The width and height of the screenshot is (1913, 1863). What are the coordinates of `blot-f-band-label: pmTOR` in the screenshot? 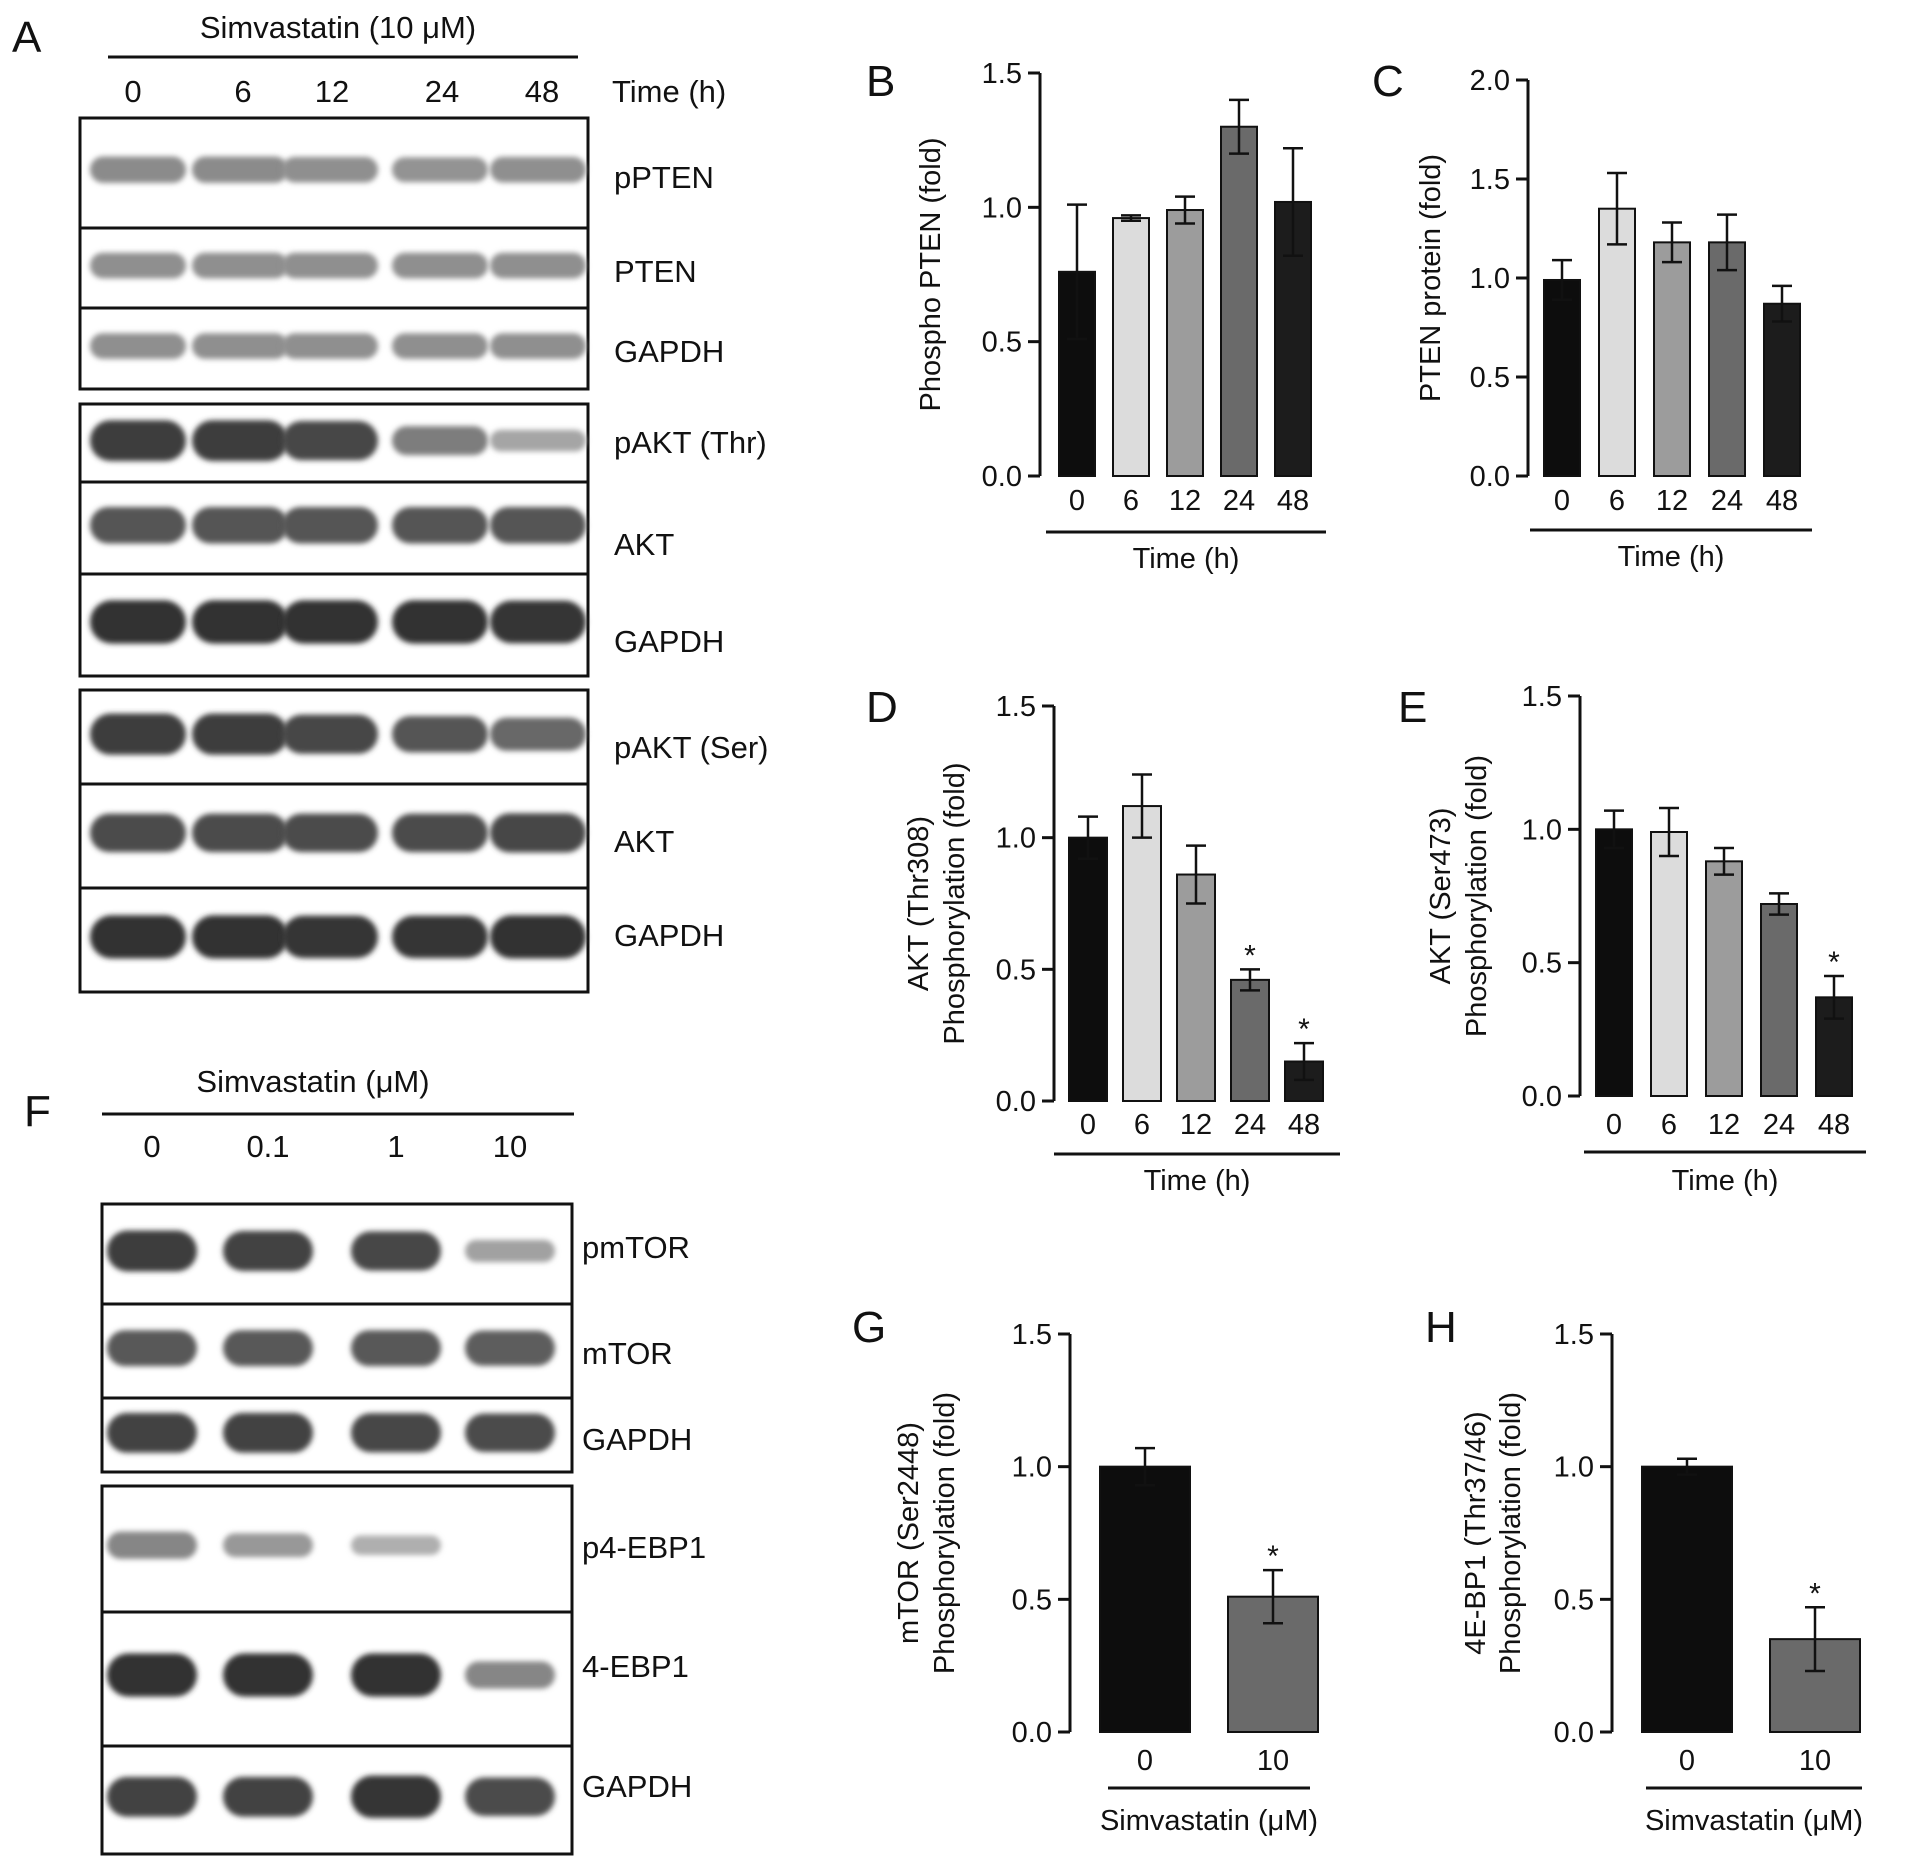 It's located at (636, 1247).